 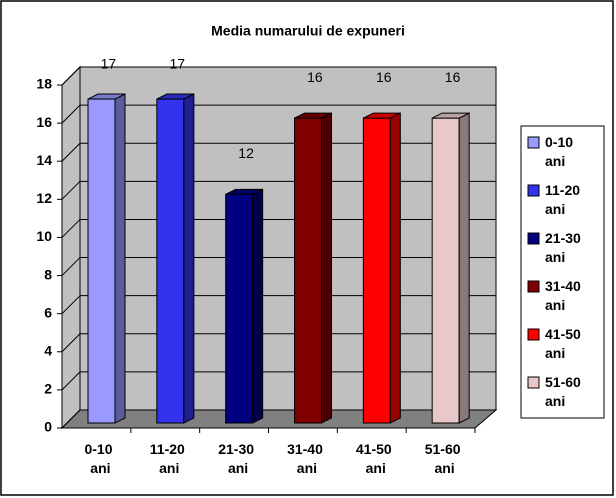 What do you see at coordinates (44, 84) in the screenshot?
I see `y-tick-label: 18` at bounding box center [44, 84].